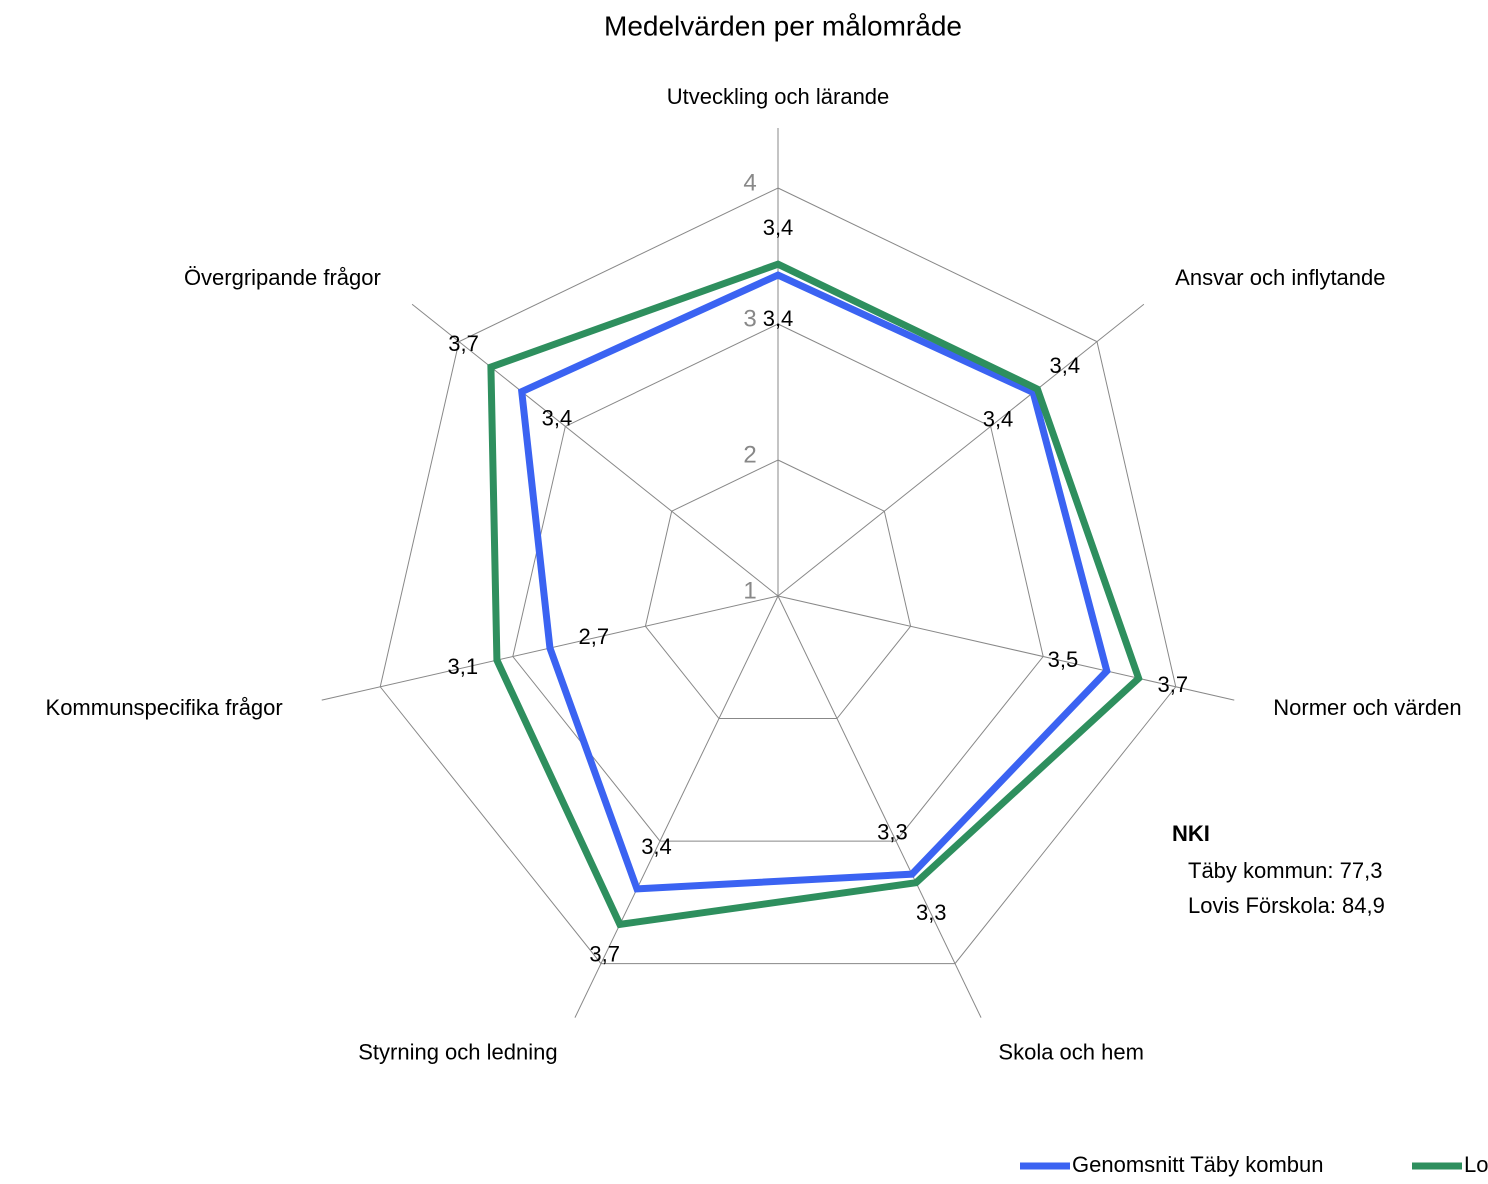  What do you see at coordinates (164, 707) in the screenshot?
I see `category-label: Kommunspecifika frågor` at bounding box center [164, 707].